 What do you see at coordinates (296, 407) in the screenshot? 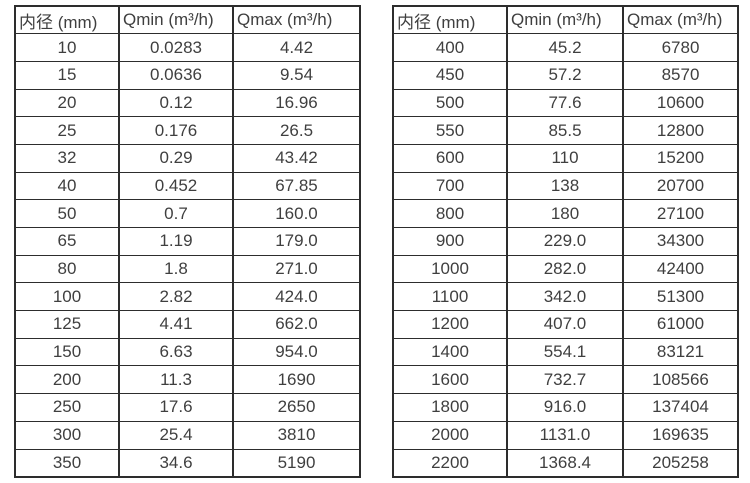
I see `table-cell: 2650` at bounding box center [296, 407].